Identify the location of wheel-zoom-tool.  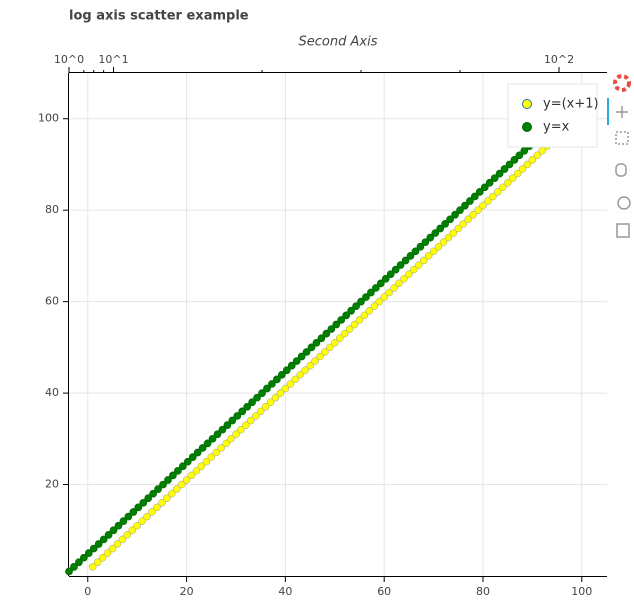
(621, 170).